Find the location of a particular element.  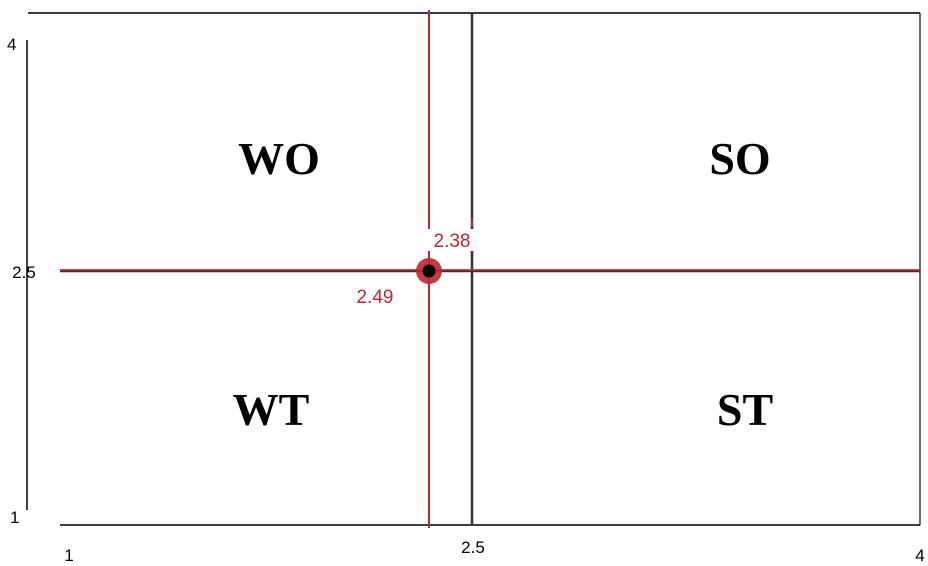

y-value-label: 2.49 is located at coordinates (375, 297).